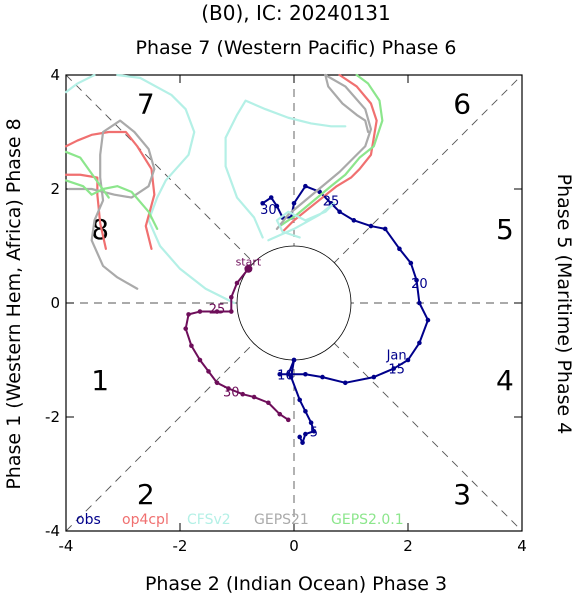  I want to click on point-label: 20, so click(419, 284).